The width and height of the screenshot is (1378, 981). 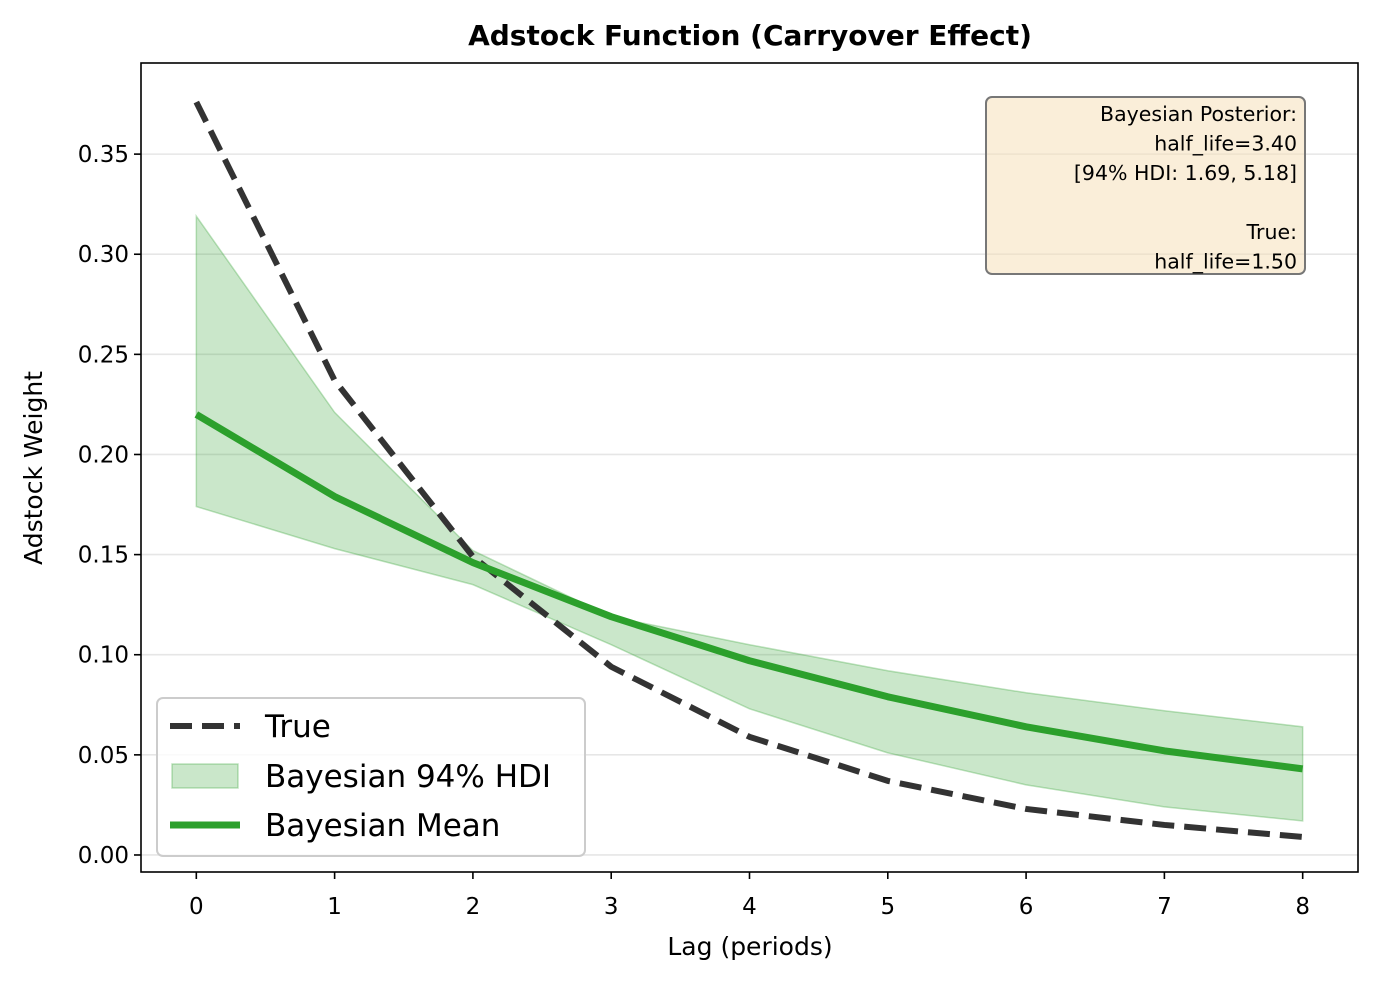 What do you see at coordinates (109, 505) in the screenshot?
I see `y-axis-ticks: 0.00 0.05 0.10 0.15 0.20 0.25 0.30 0.35` at bounding box center [109, 505].